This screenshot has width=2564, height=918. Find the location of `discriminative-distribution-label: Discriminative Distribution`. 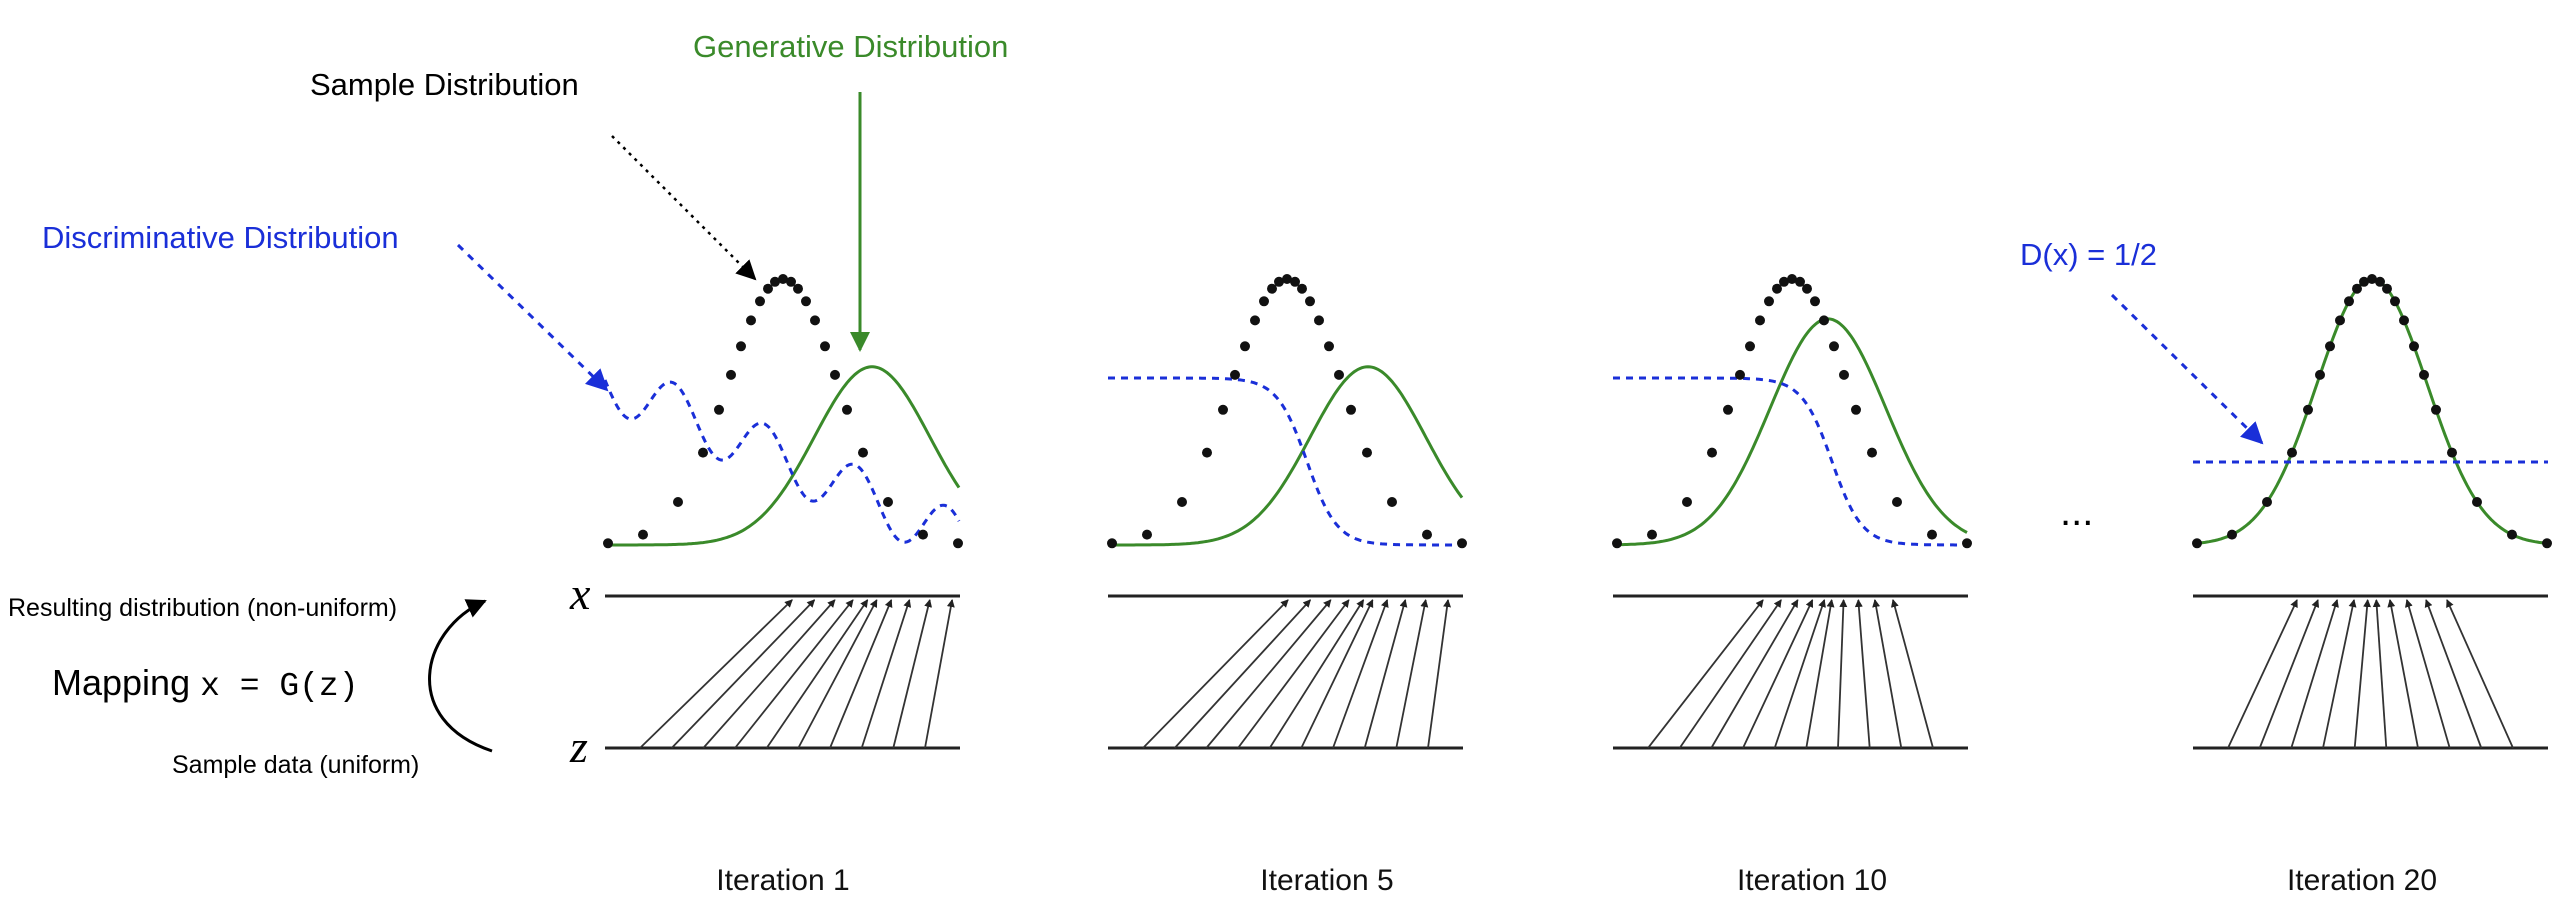

discriminative-distribution-label: Discriminative Distribution is located at coordinates (220, 237).